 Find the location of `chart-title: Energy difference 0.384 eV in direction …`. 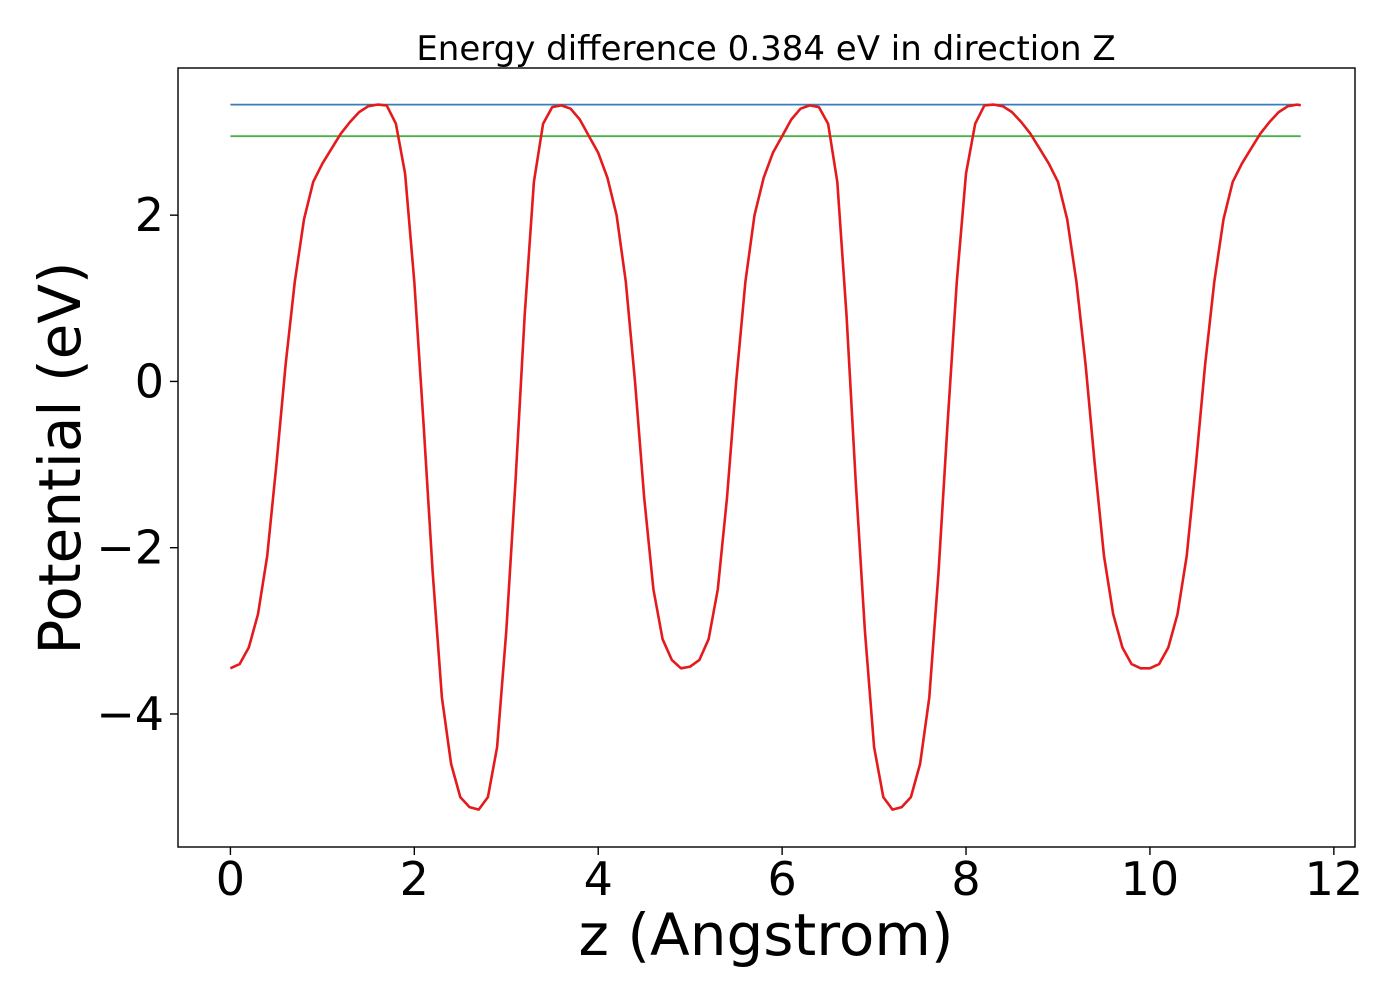

chart-title: Energy difference 0.384 eV in direction … is located at coordinates (765, 49).